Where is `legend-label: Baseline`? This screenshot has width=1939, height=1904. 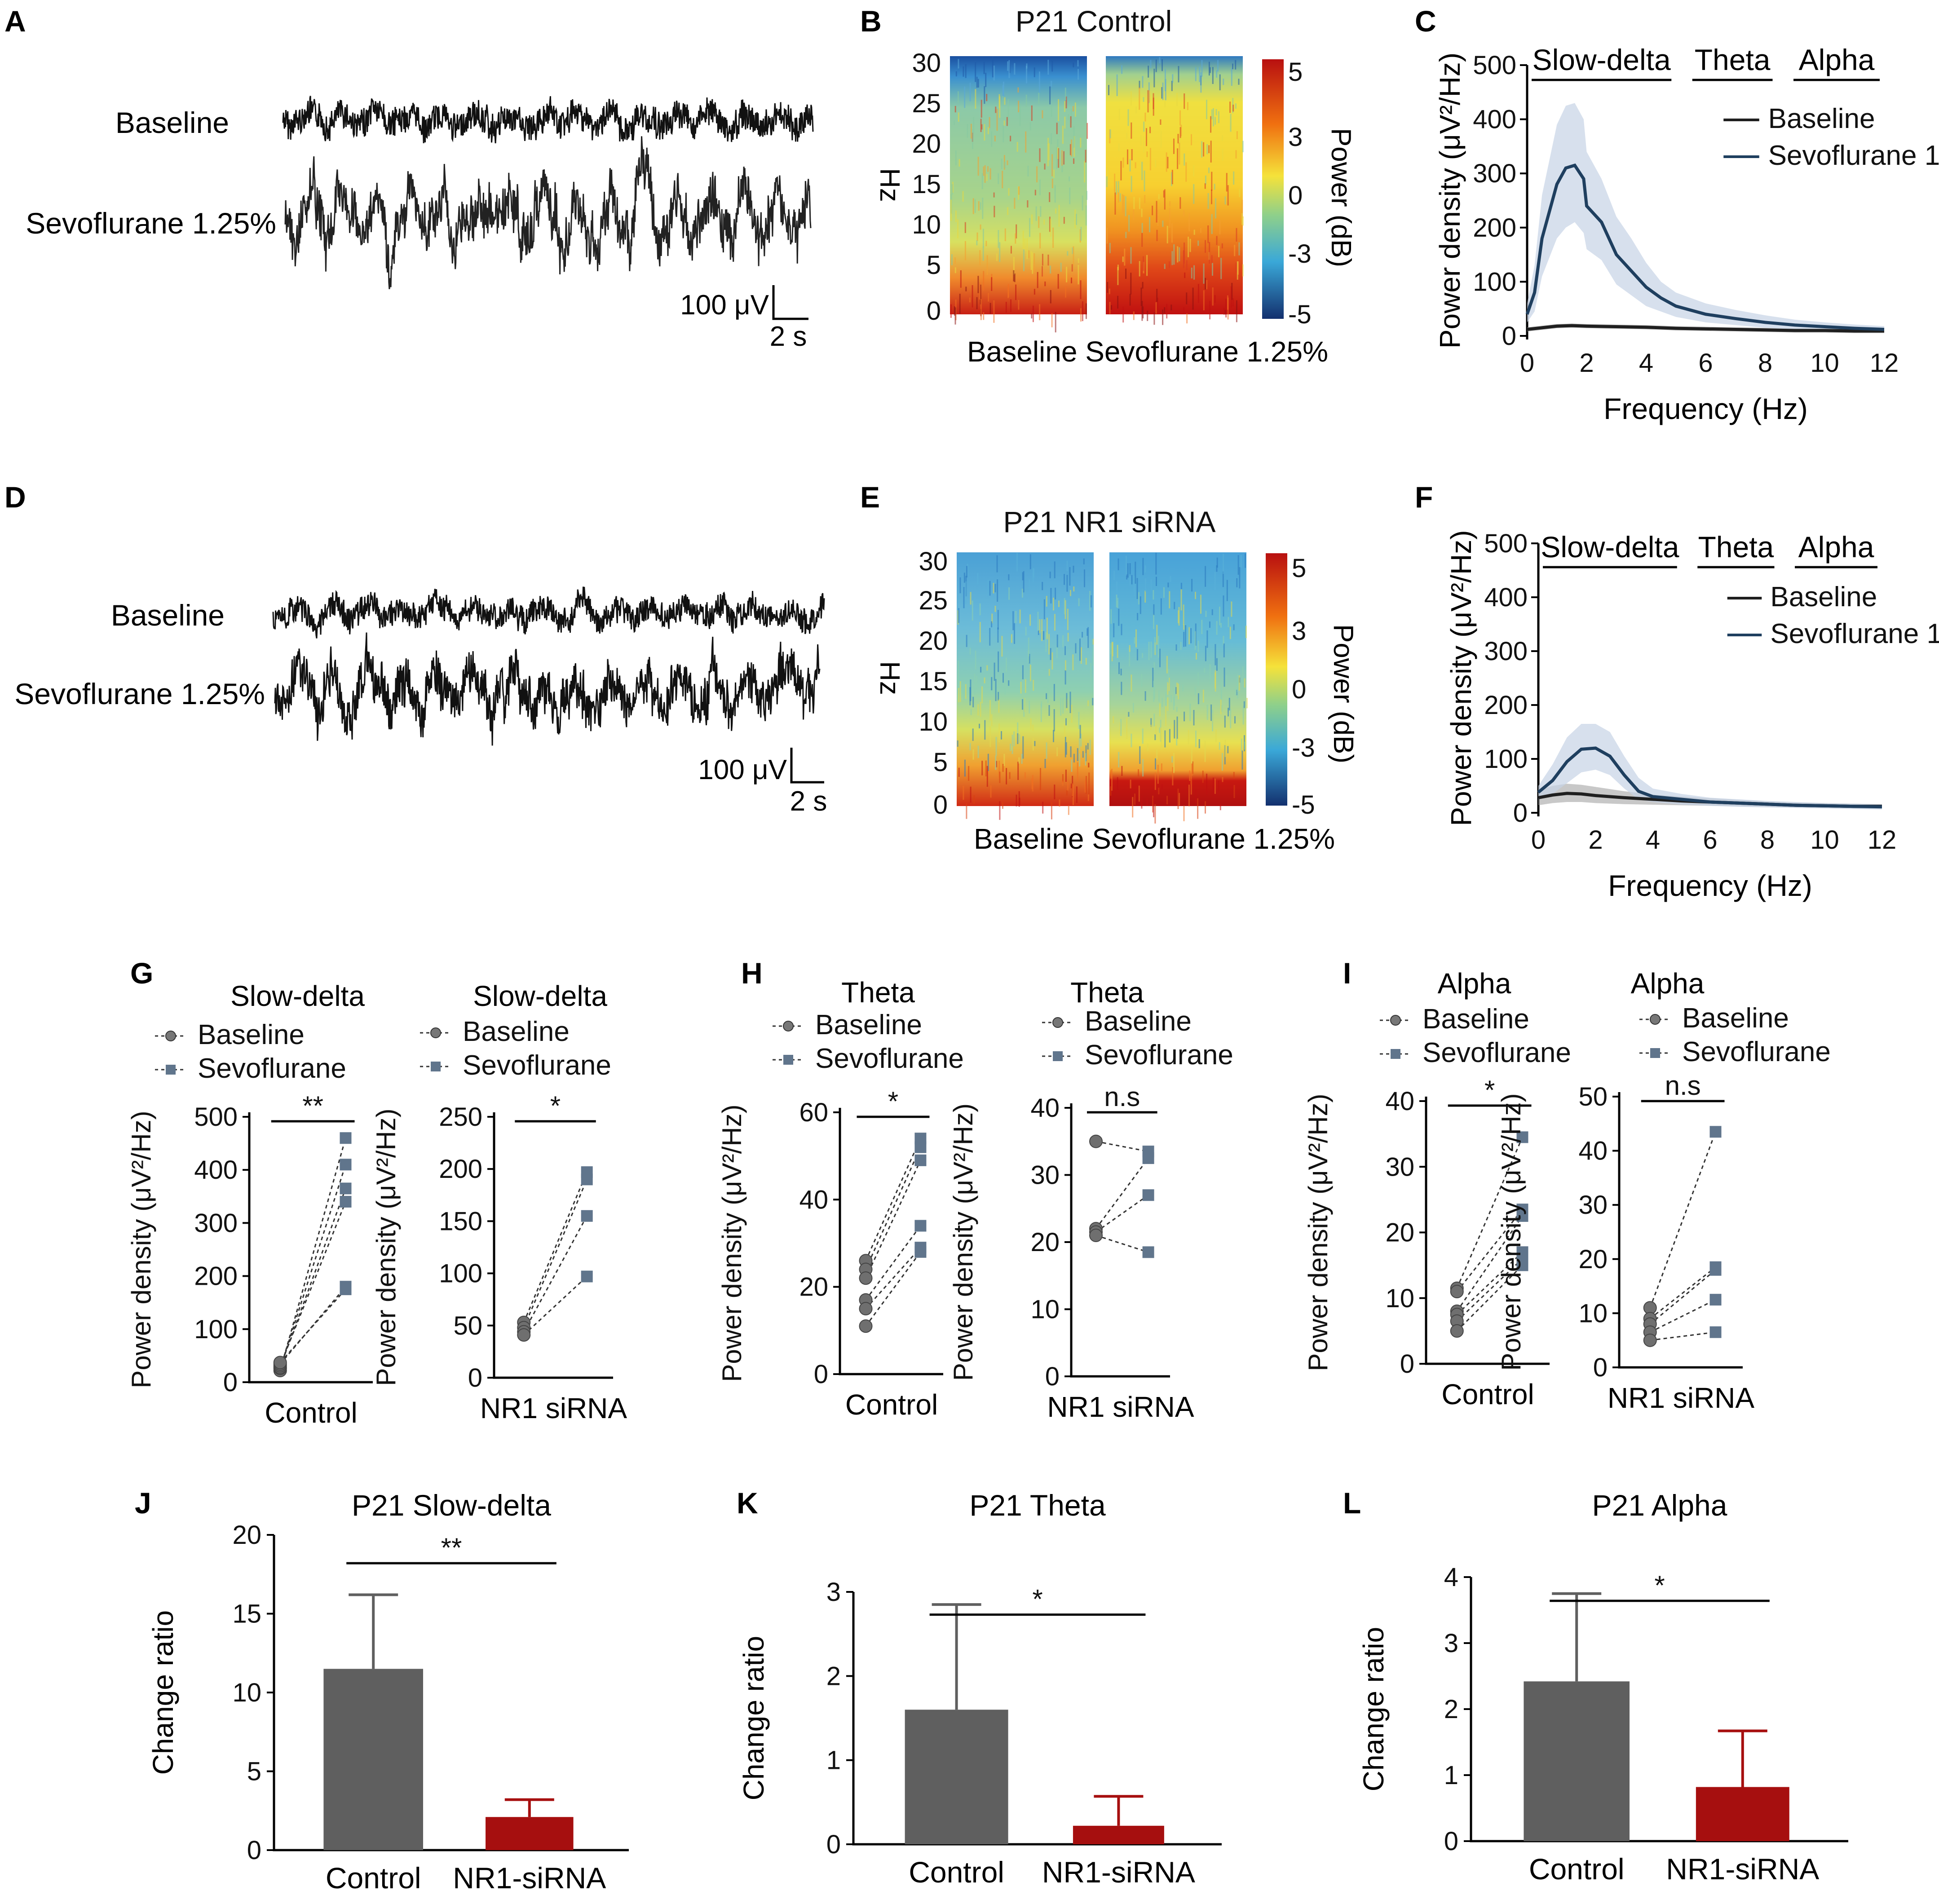
legend-label: Baseline is located at coordinates (868, 1025).